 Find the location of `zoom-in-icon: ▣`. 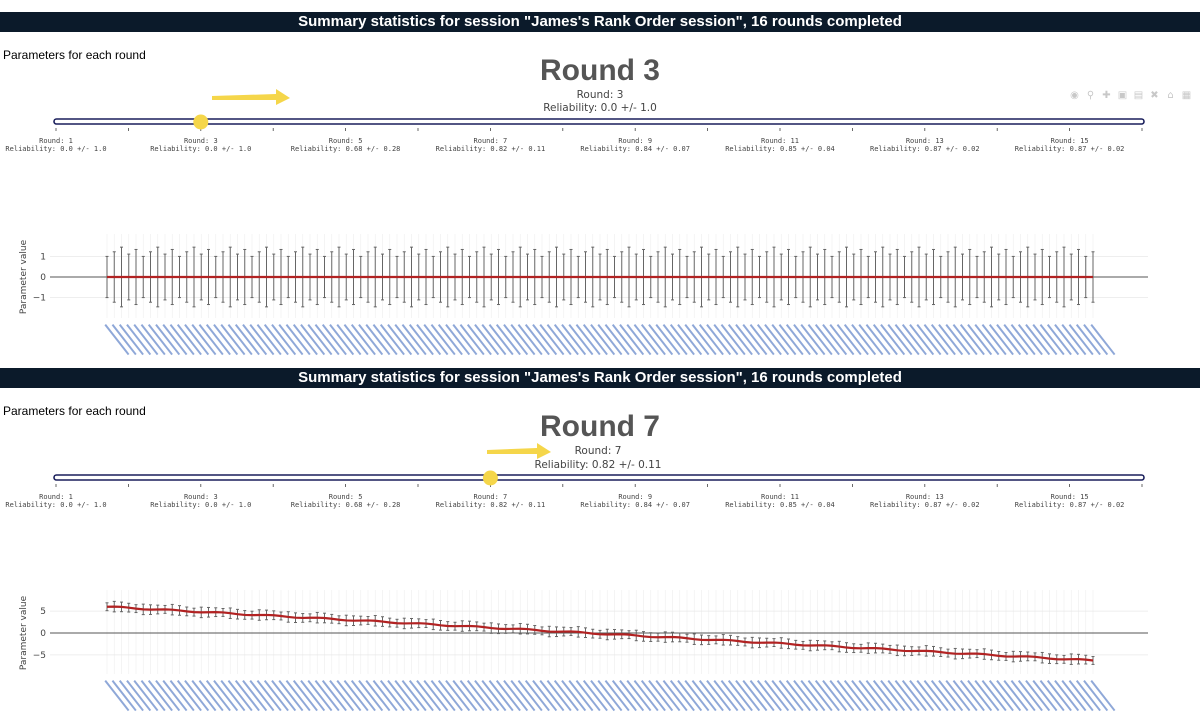

zoom-in-icon: ▣ is located at coordinates (1122, 95).